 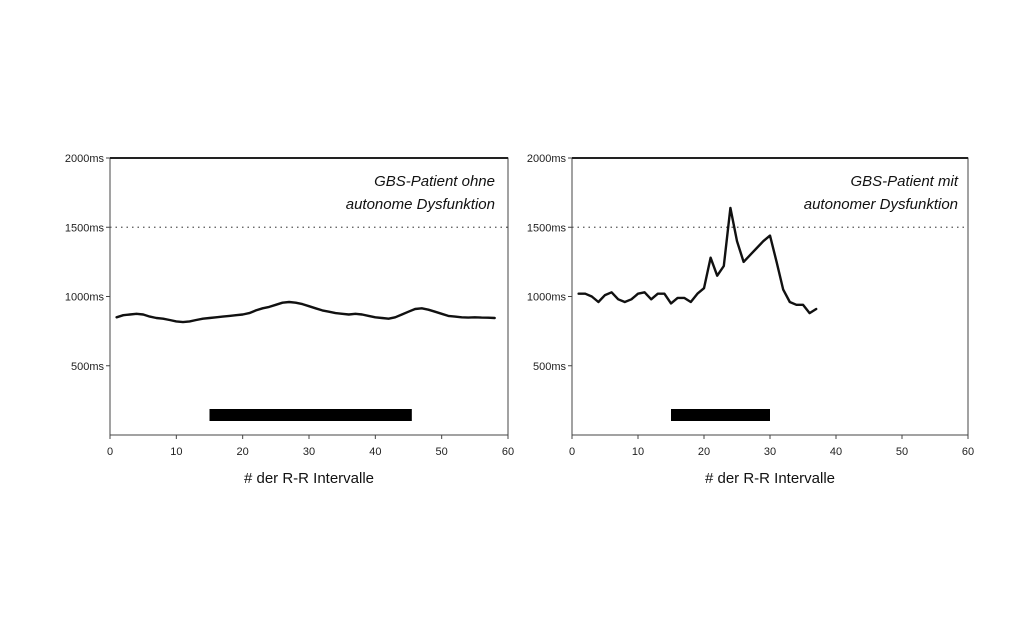 I want to click on y-tick-label: 2000ms, so click(x=547, y=159).